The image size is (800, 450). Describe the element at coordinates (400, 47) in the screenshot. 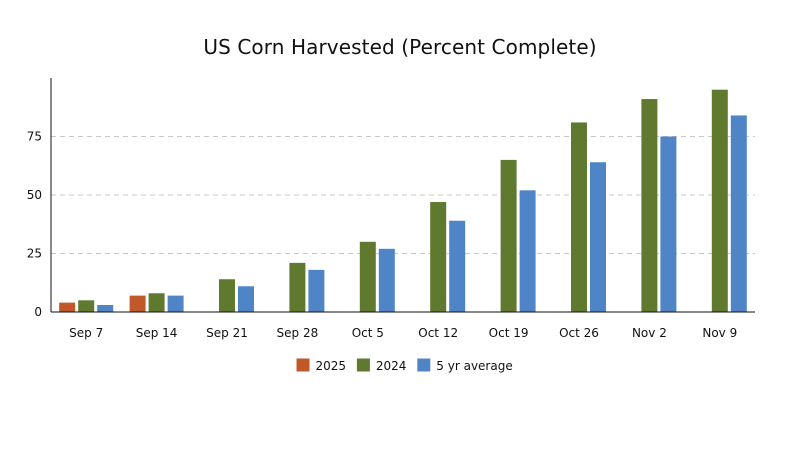

I see `chart-title: US Corn Harvested (Percent Complete)` at that location.